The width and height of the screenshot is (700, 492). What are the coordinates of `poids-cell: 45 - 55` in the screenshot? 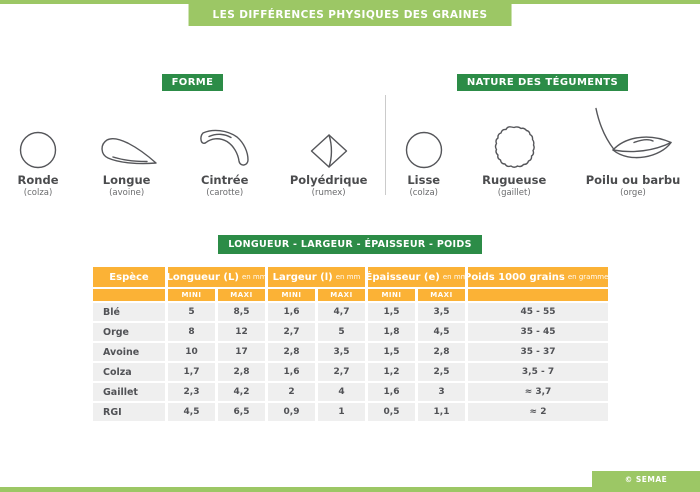 It's located at (538, 312).